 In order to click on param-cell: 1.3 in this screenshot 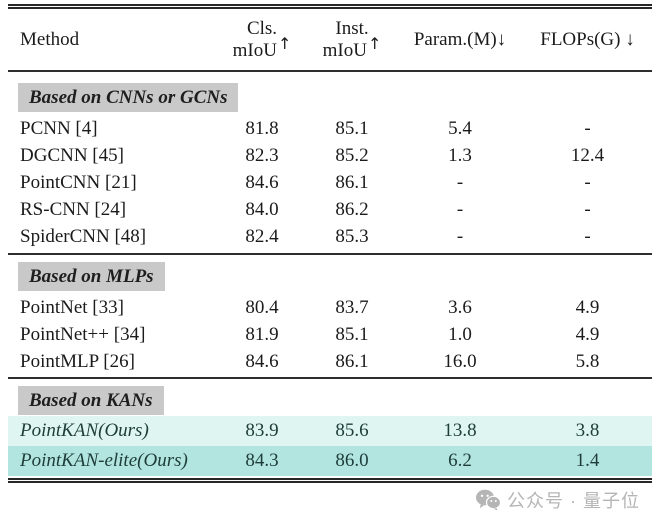, I will do `click(460, 155)`.